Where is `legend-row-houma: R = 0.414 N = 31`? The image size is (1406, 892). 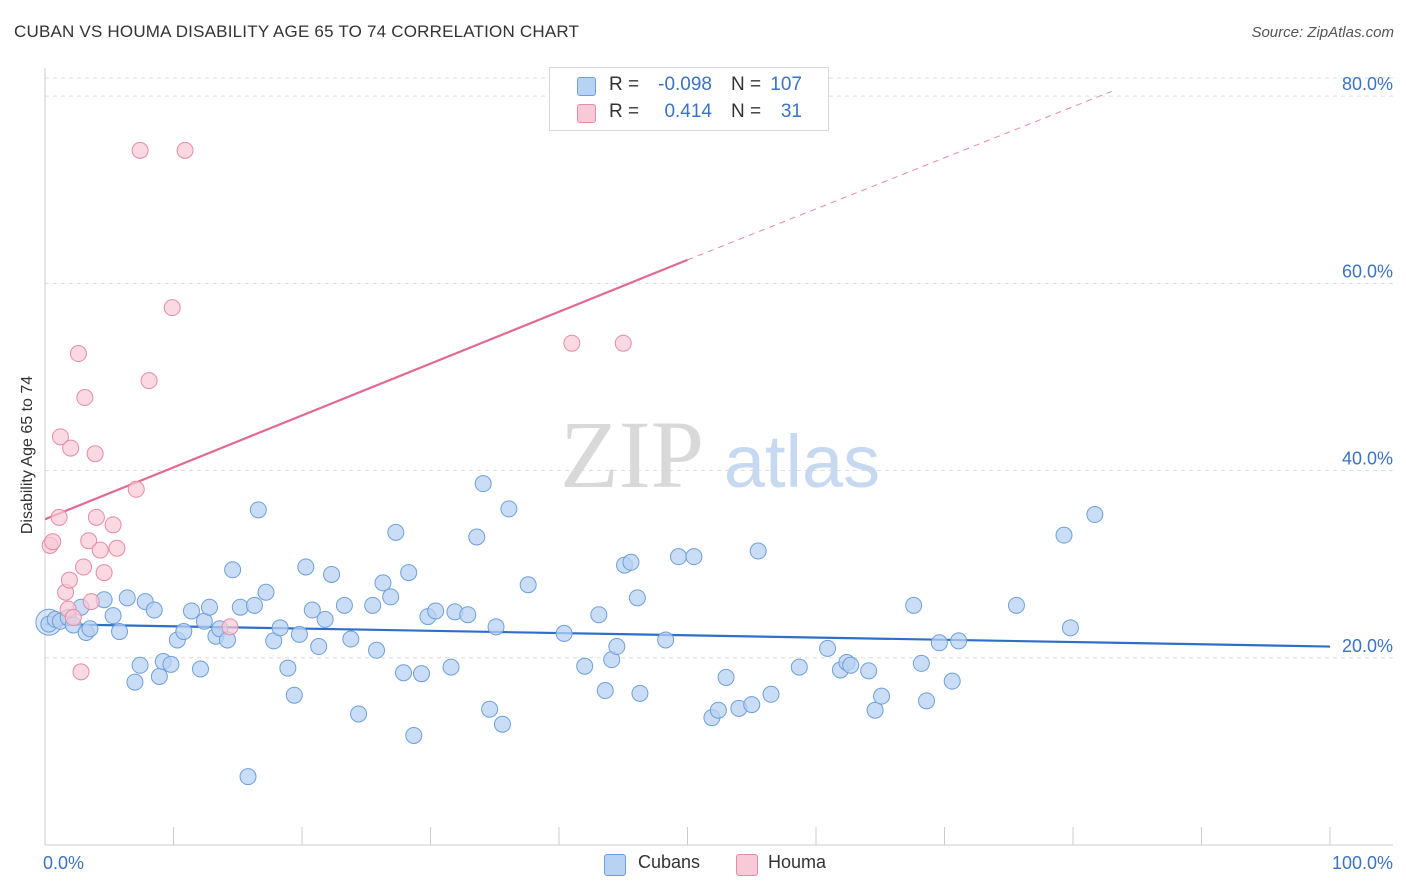
legend-row-houma: R = 0.414 N = 31 is located at coordinates (689, 114).